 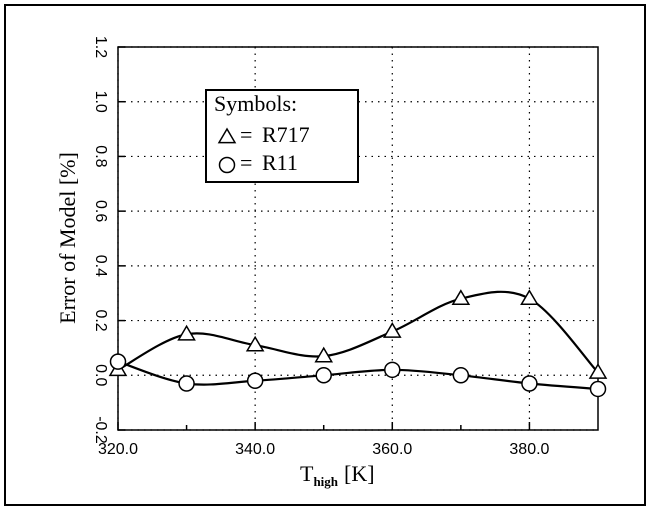 What do you see at coordinates (325, 481) in the screenshot?
I see `x-label-sub: high` at bounding box center [325, 481].